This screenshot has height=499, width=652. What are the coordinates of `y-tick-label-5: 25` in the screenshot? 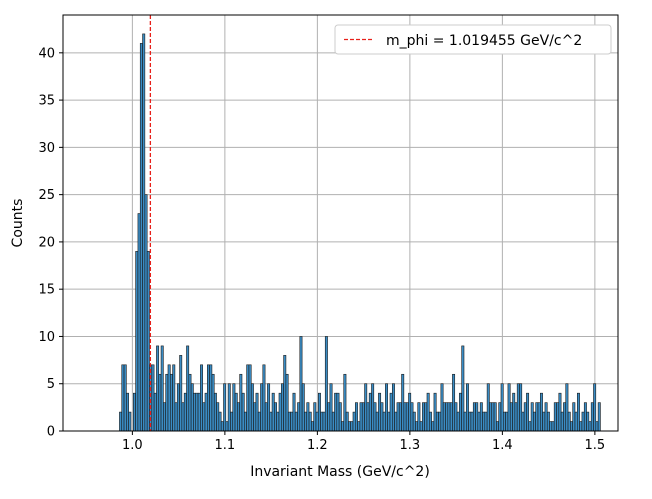 It's located at (46, 195).